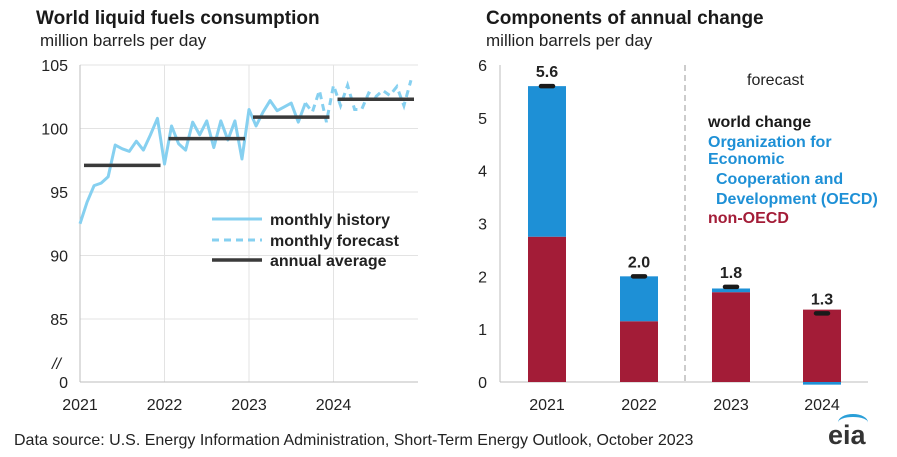 The width and height of the screenshot is (897, 457). Describe the element at coordinates (547, 72) in the screenshot. I see `world-change-label: 5.6` at that location.